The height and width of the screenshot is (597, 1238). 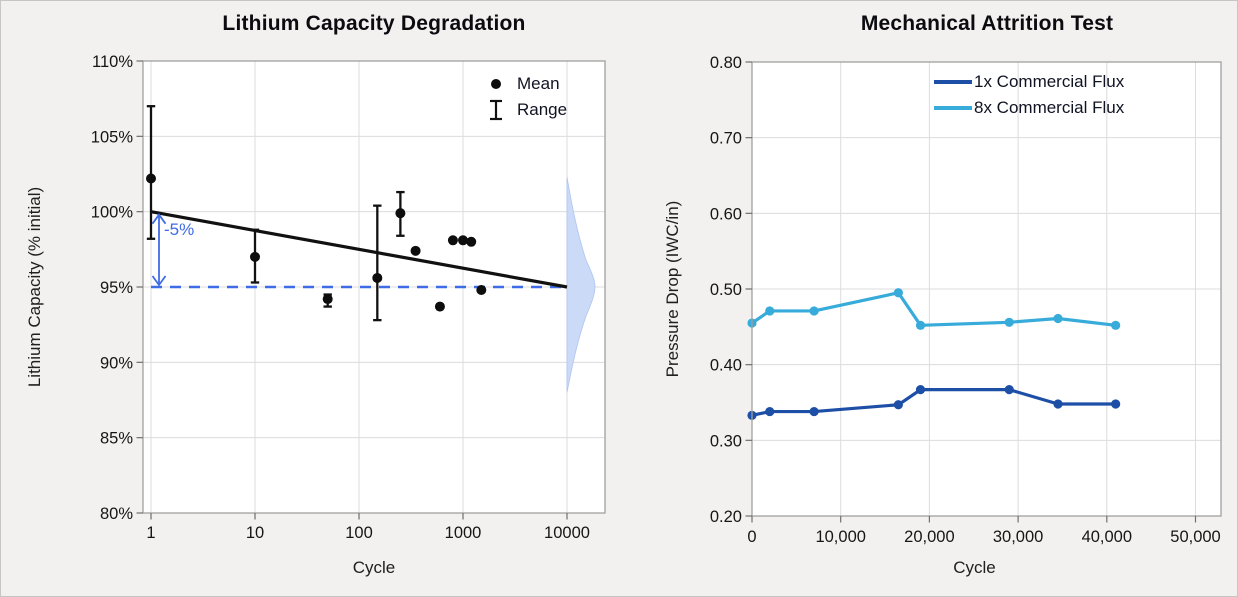 What do you see at coordinates (1107, 537) in the screenshot?
I see `x-tick-label: 40,000` at bounding box center [1107, 537].